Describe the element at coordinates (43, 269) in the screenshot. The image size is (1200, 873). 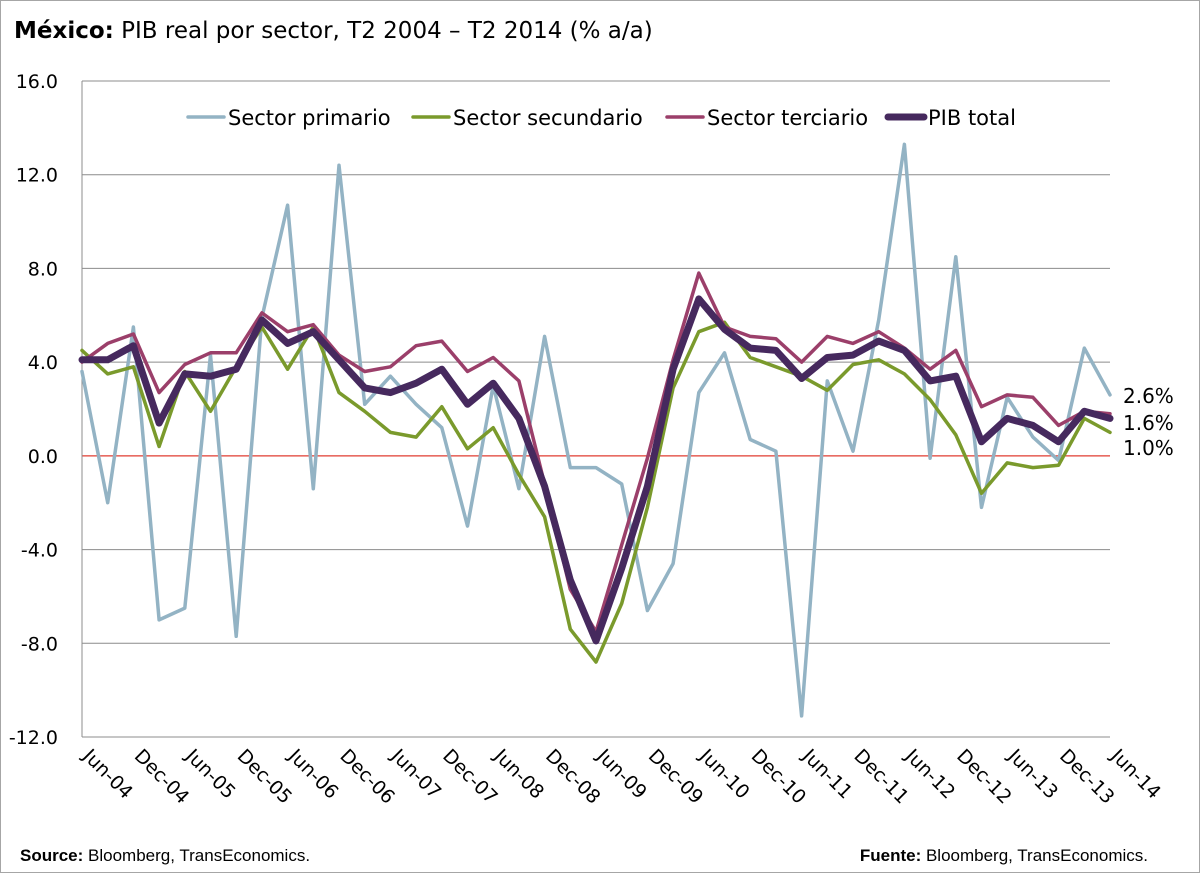
I see `y-tick-label: 8.0` at that location.